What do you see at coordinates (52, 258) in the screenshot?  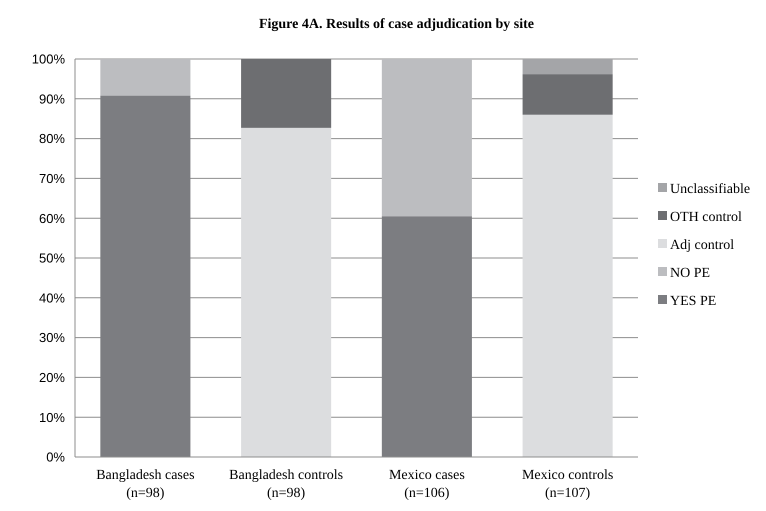 I see `y-tick-label: 50%` at bounding box center [52, 258].